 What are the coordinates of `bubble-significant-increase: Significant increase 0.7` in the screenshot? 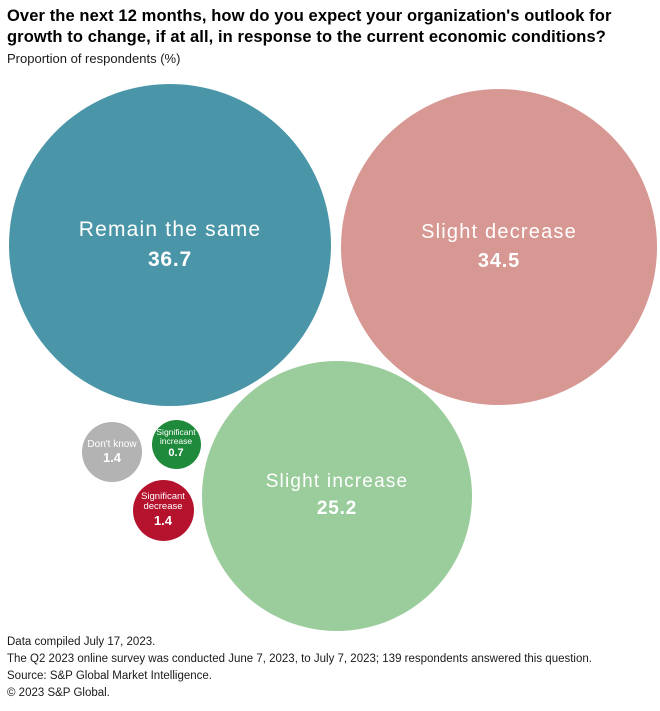 It's located at (176, 444).